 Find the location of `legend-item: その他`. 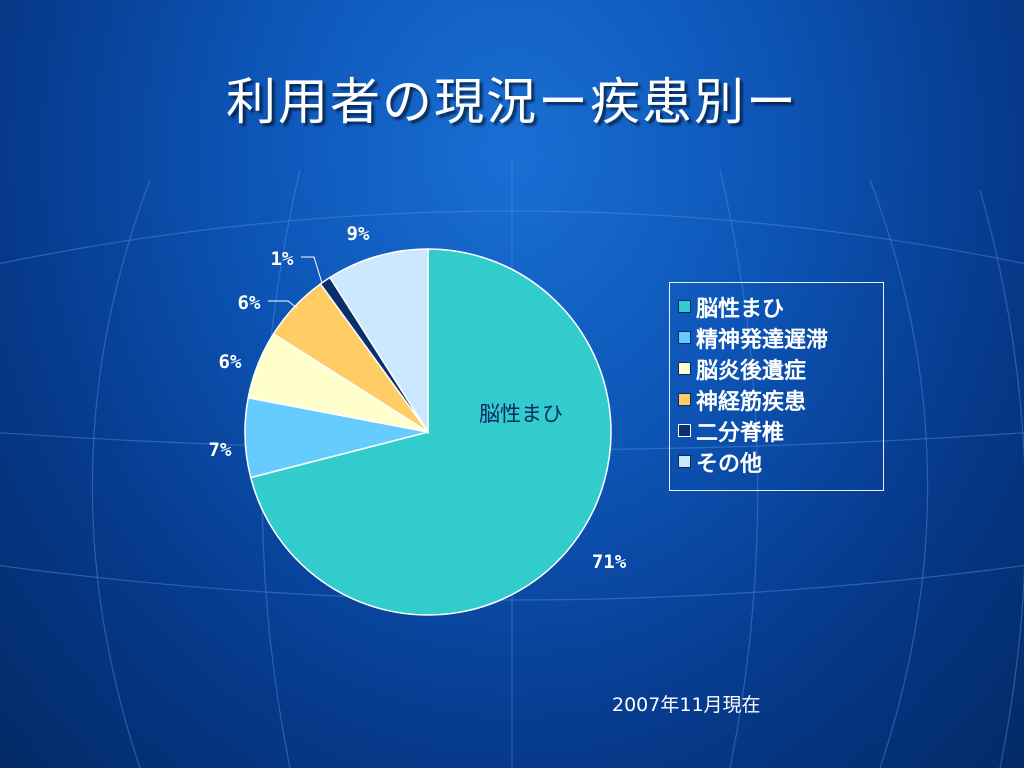

legend-item: その他 is located at coordinates (780, 461).